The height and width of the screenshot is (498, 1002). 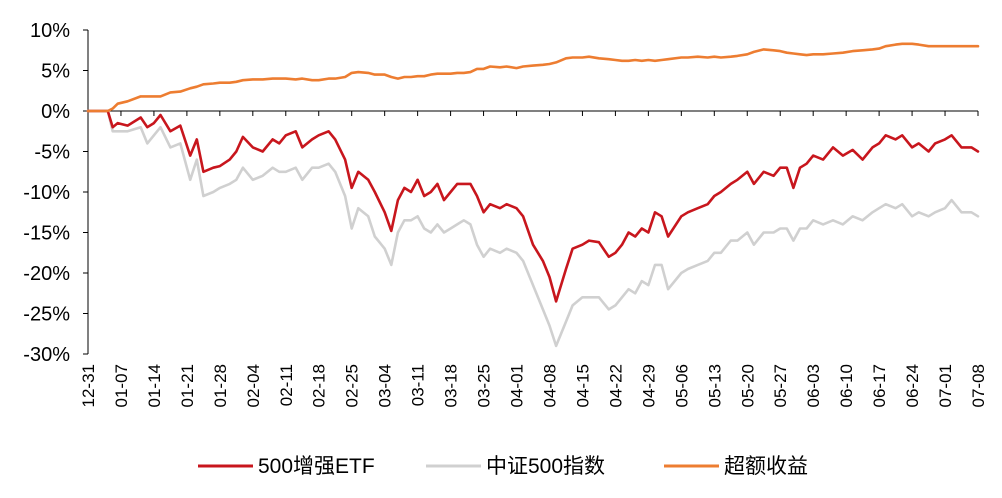 I want to click on y-tick-label: -30%, so click(x=46, y=355).